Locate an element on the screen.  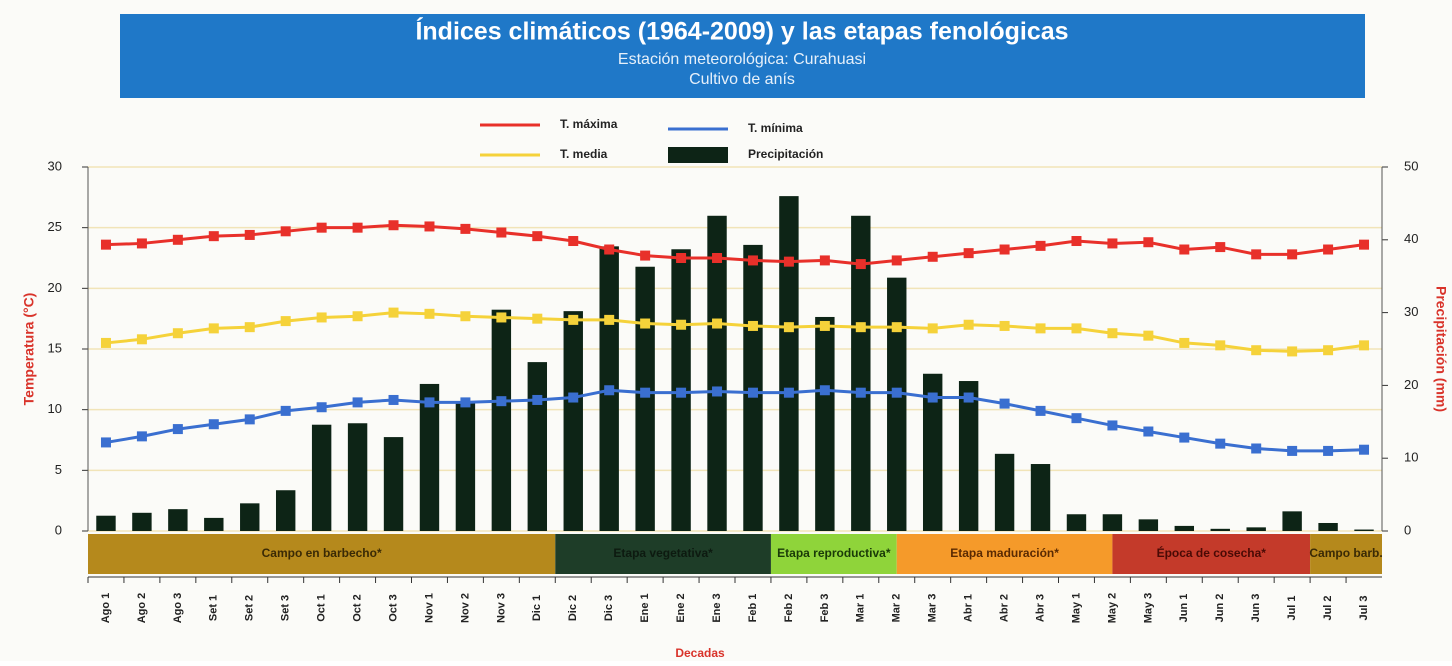
x-tick-label: Feb 3 is located at coordinates (825, 608).